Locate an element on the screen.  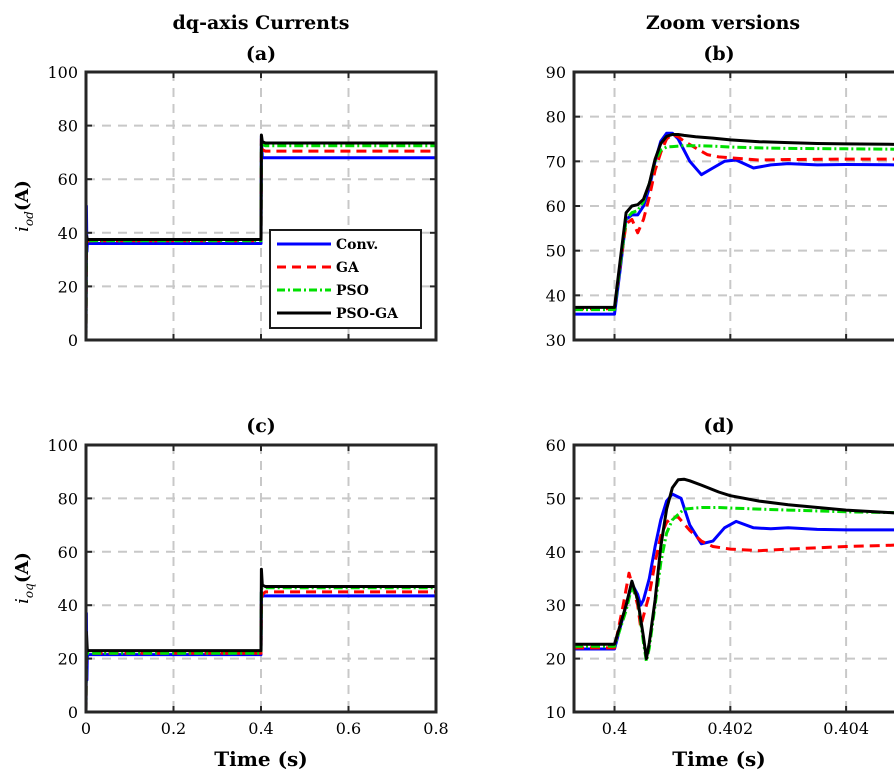
column-title-left: dq-axis Currents is located at coordinates (261, 23).